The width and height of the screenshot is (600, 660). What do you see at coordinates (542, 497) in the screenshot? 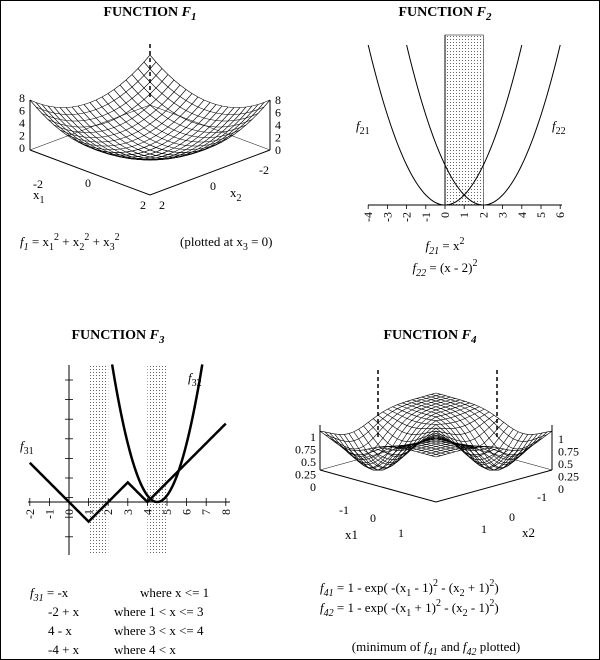
I see `x2-tick-label: -1` at bounding box center [542, 497].